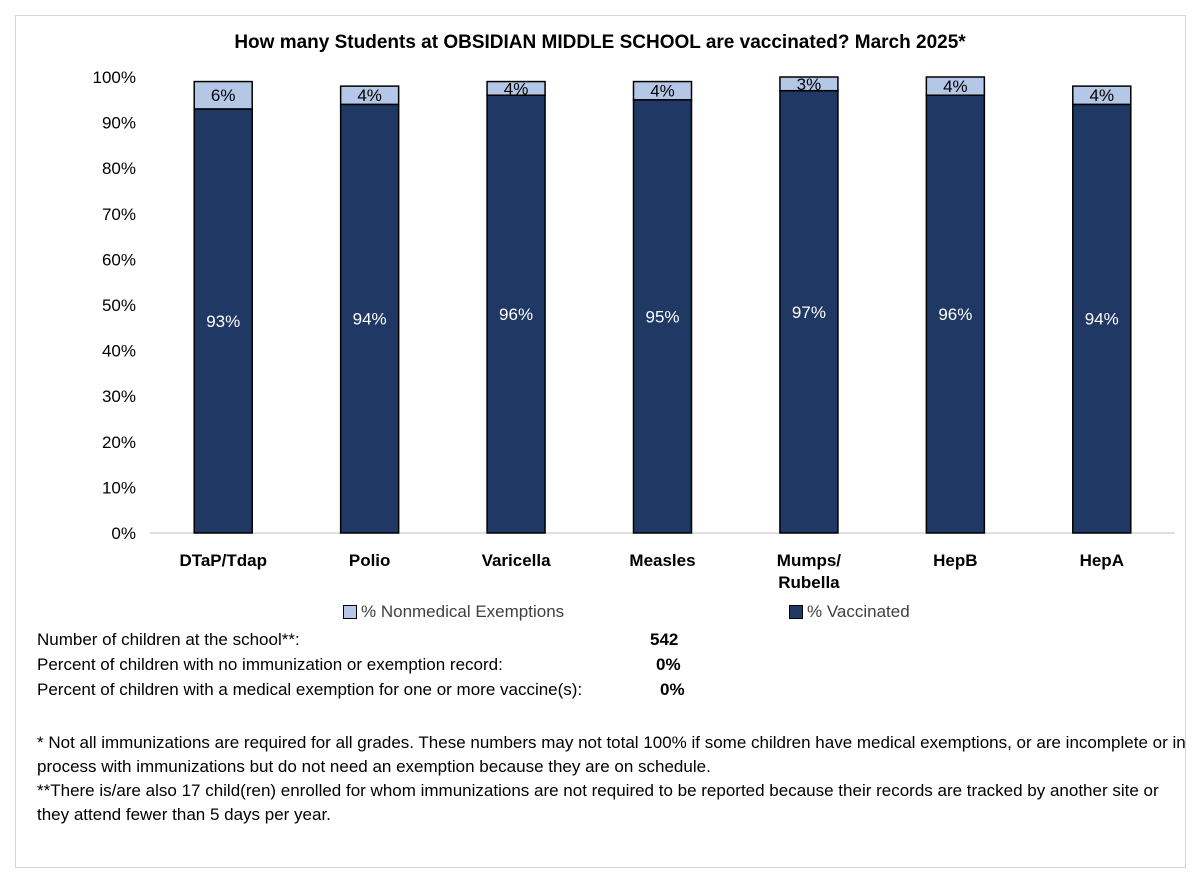  I want to click on legend-item-vaccinated: % Vaccinated, so click(849, 612).